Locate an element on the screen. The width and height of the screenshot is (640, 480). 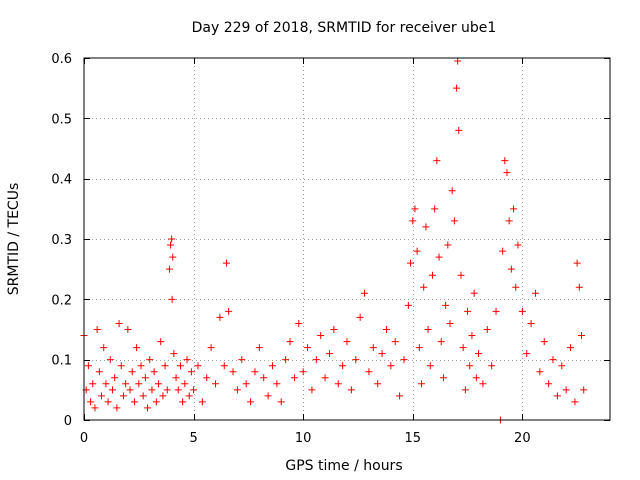
x-axis-label: GPS time / hours is located at coordinates (343, 466).